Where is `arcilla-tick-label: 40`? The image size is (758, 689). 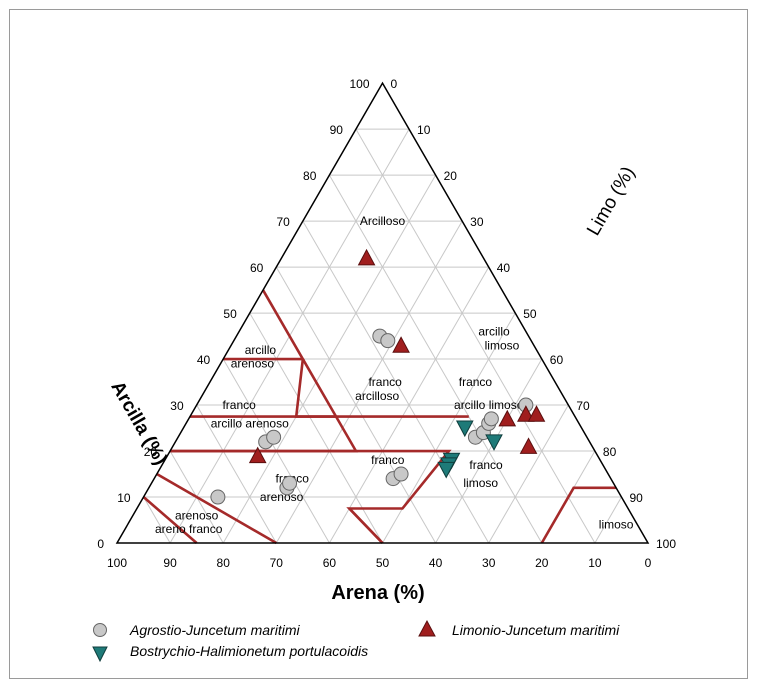
arcilla-tick-label: 40 is located at coordinates (204, 360).